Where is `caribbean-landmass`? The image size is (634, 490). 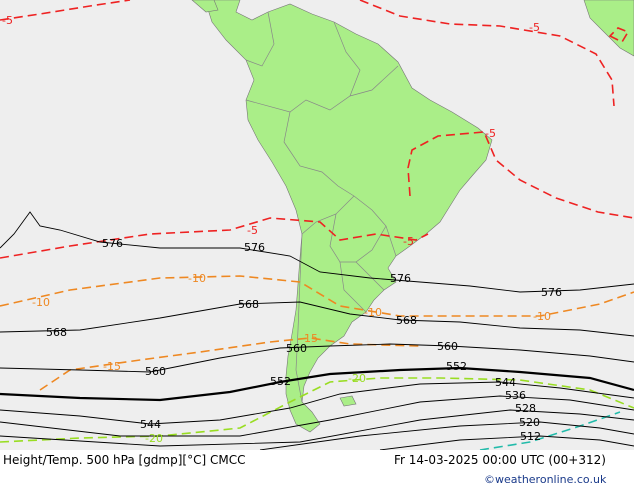 caribbean-landmass is located at coordinates (608, 28).